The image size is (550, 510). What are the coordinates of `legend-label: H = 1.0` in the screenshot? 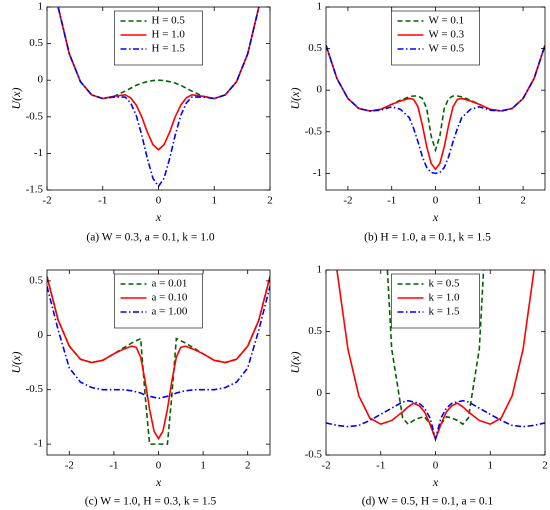 It's located at (169, 35).